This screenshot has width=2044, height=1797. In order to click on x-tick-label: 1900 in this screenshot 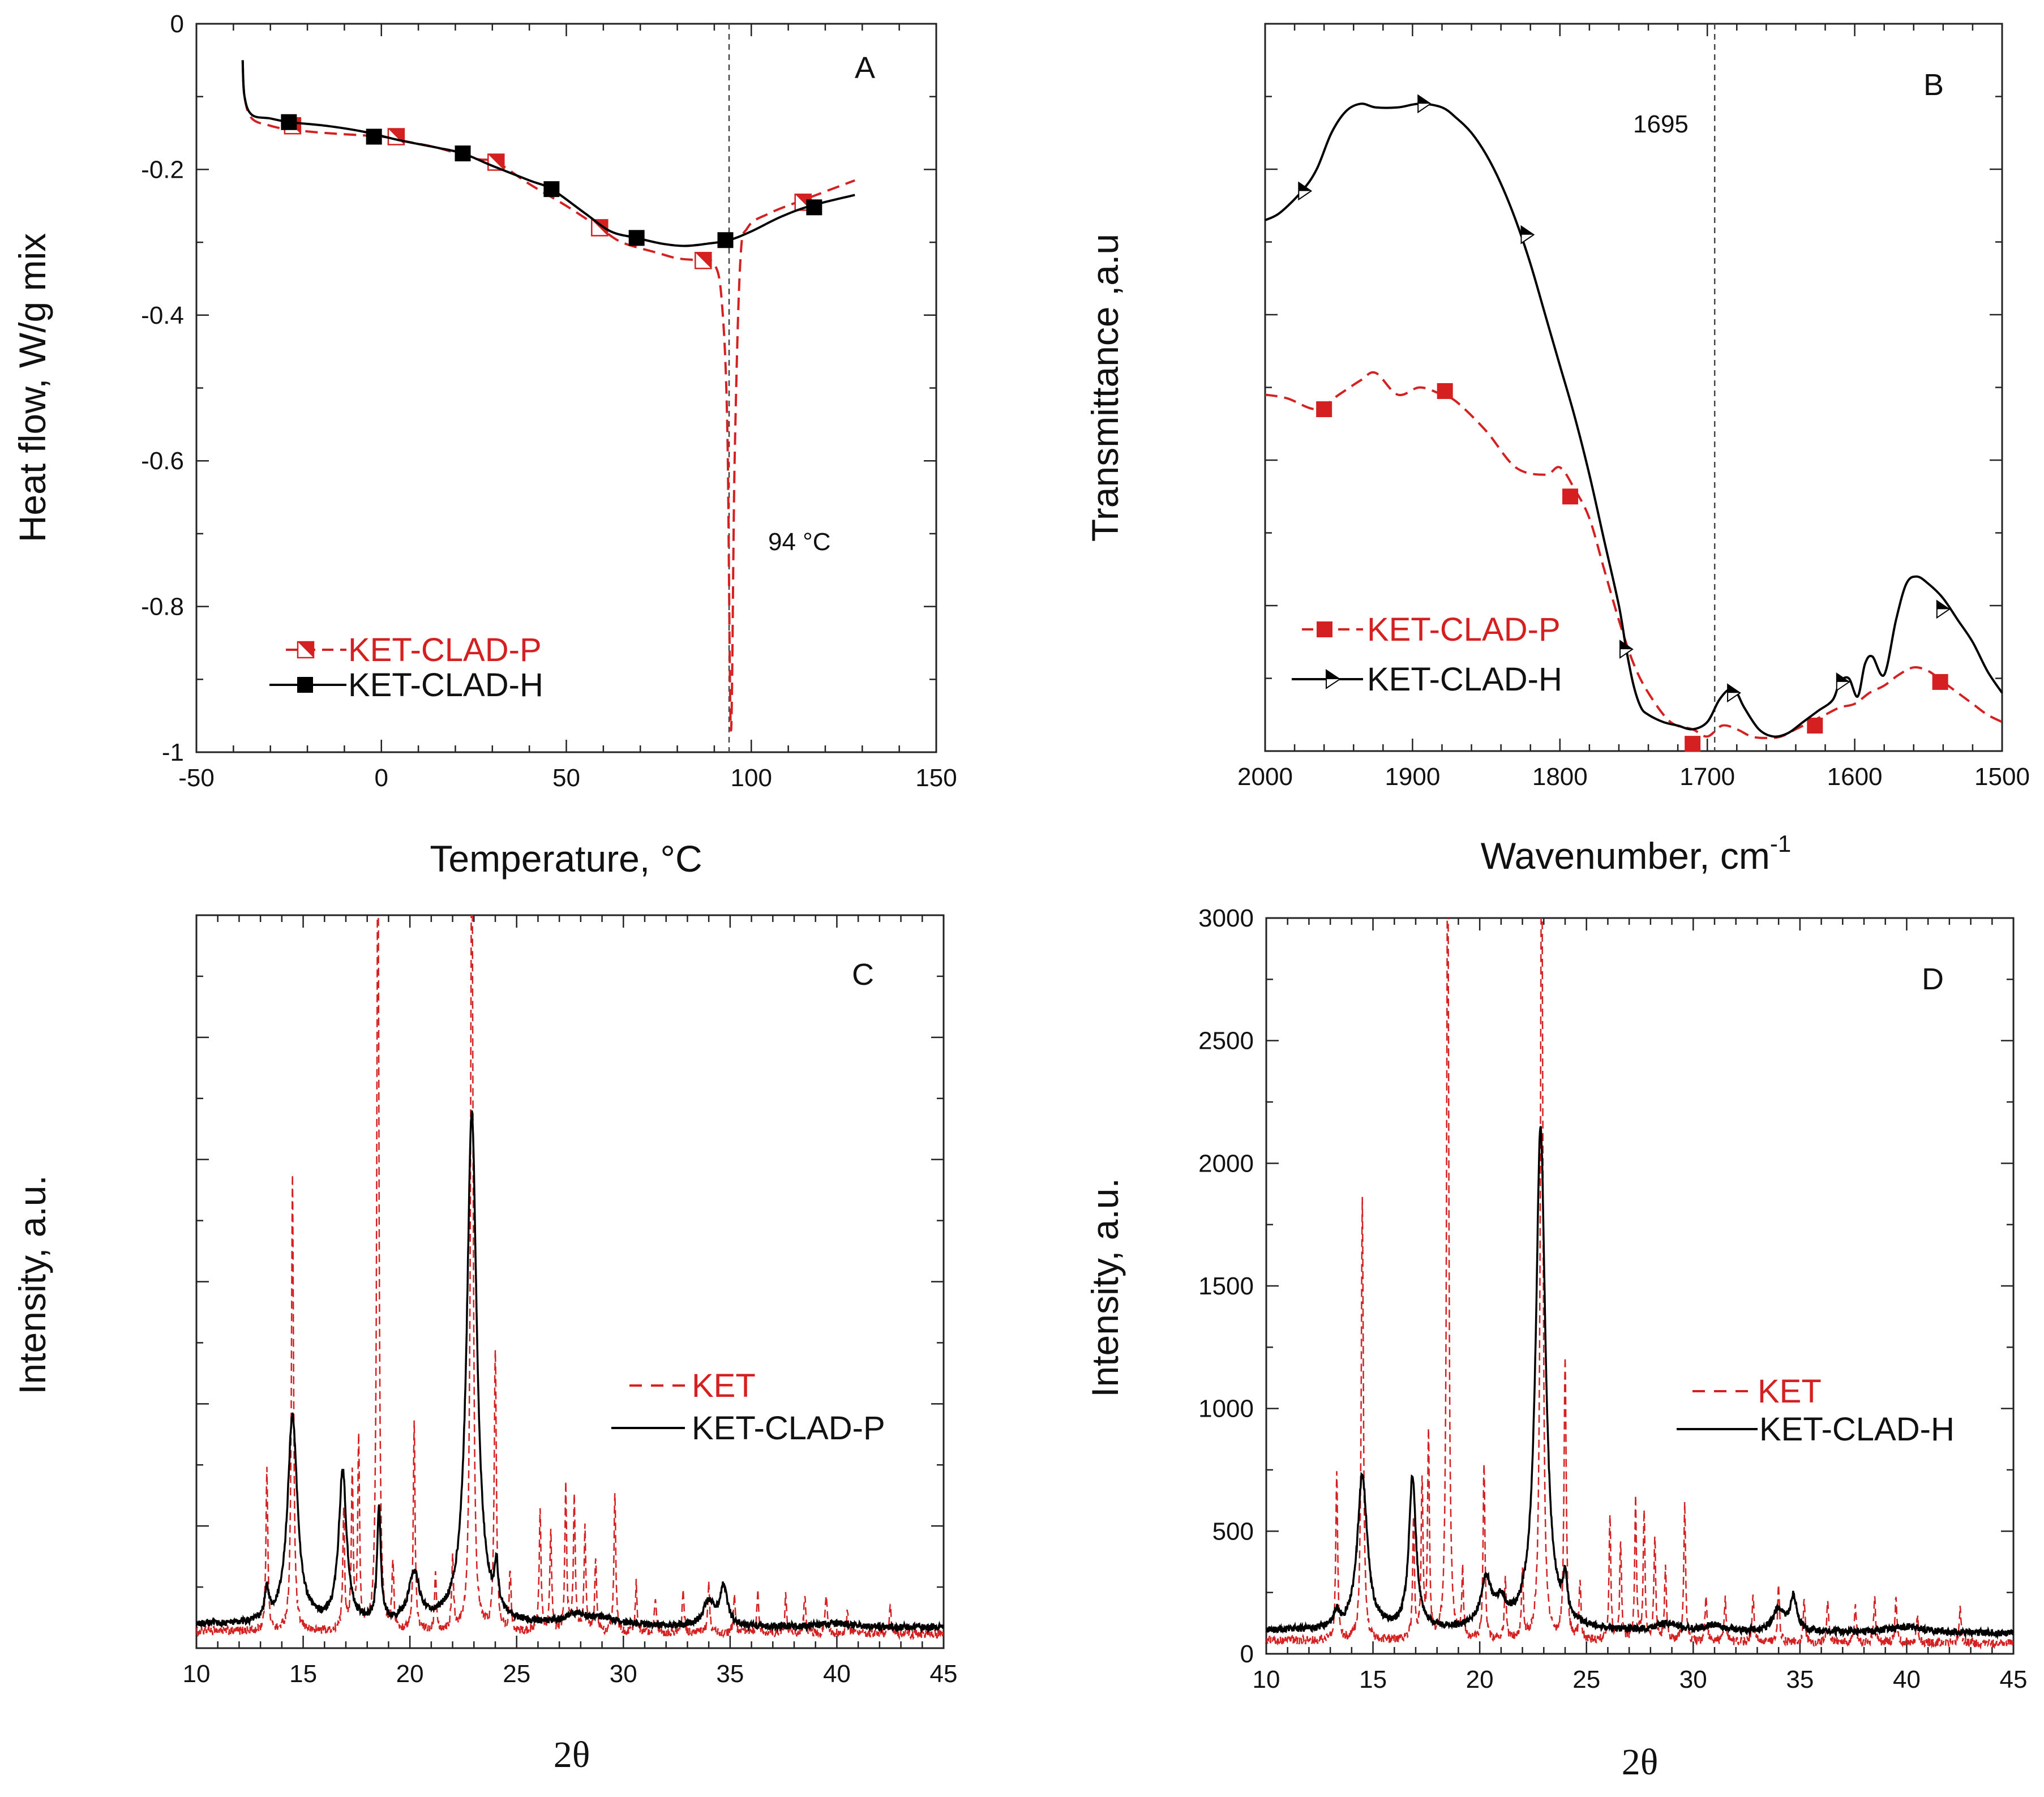, I will do `click(1412, 777)`.